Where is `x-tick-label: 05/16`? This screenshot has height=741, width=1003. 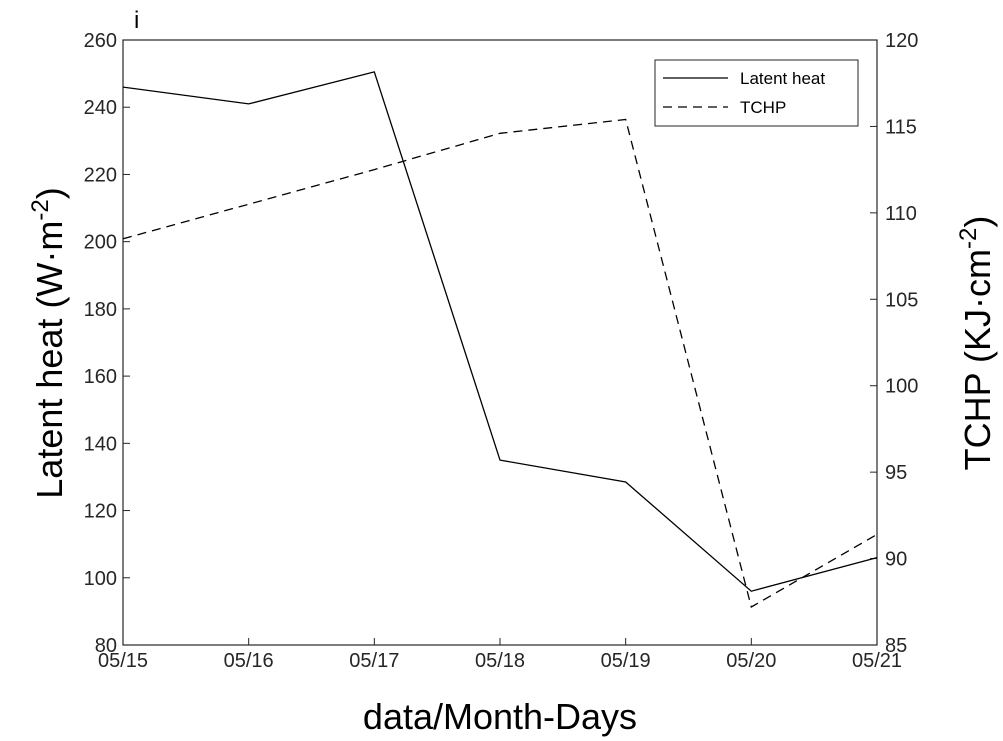
x-tick-label: 05/16 is located at coordinates (249, 661).